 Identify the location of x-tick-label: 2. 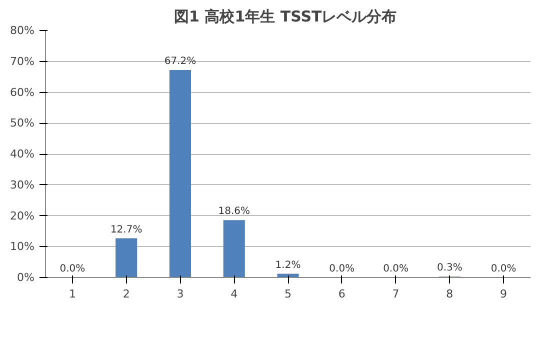
(126, 294).